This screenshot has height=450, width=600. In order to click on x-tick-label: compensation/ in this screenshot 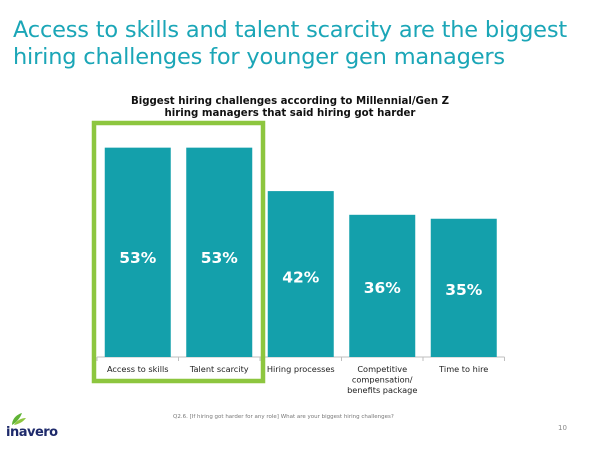, I will do `click(382, 380)`.